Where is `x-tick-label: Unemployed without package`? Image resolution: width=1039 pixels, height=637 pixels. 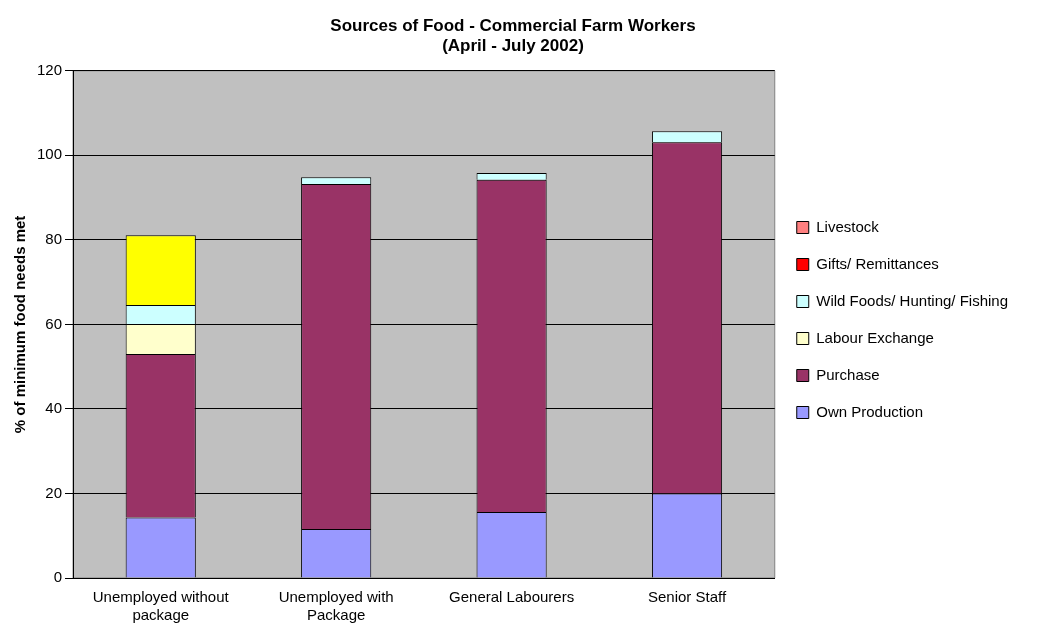 x-tick-label: Unemployed without package is located at coordinates (161, 606).